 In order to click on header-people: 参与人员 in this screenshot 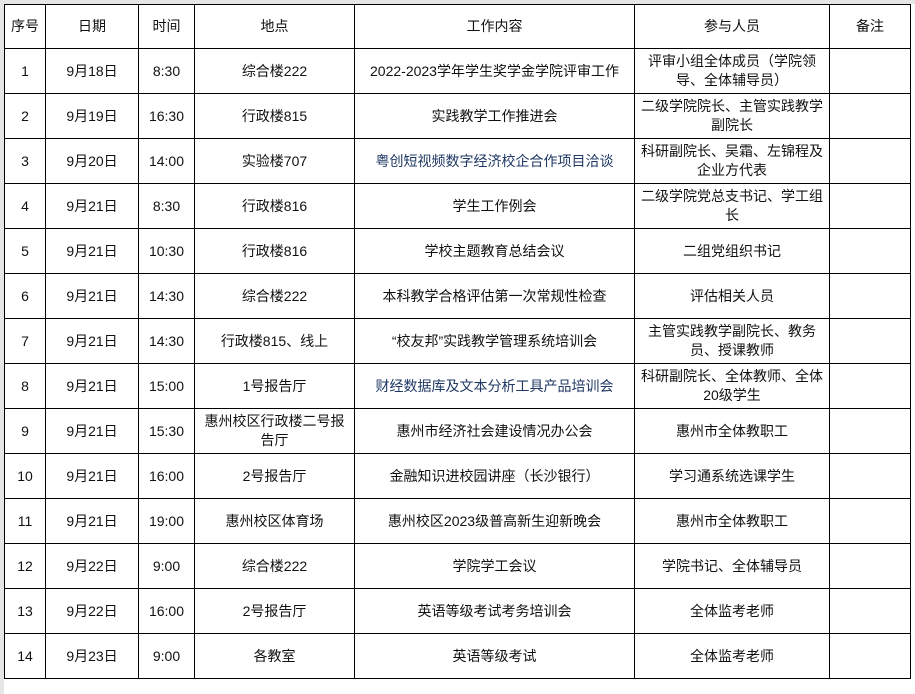, I will do `click(732, 26)`.